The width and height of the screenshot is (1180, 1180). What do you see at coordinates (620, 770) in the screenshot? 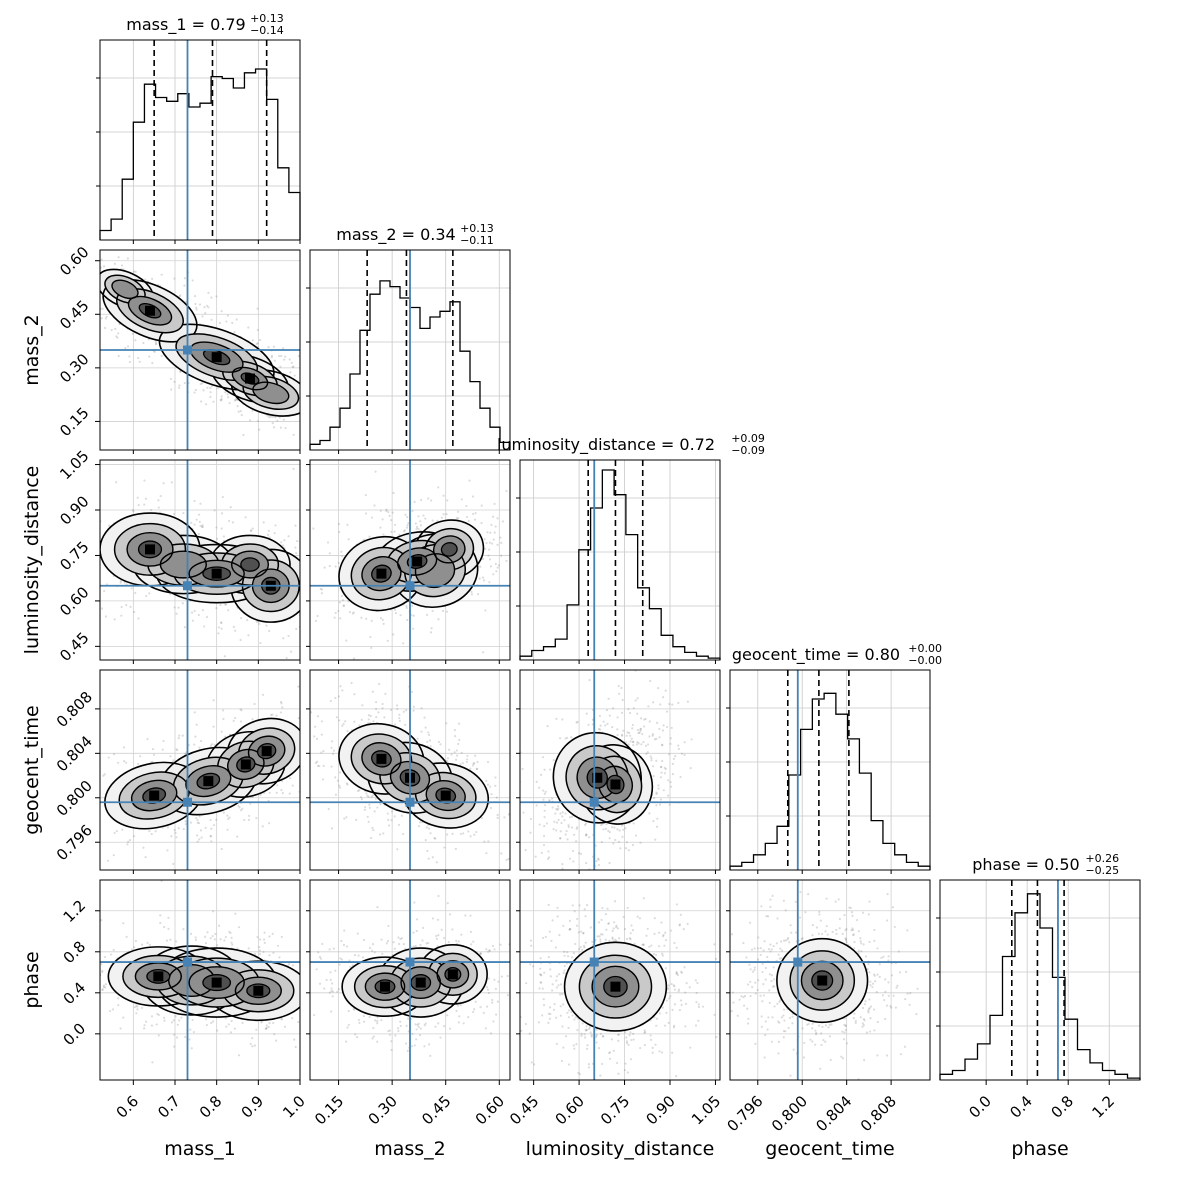
I see `scatter-panel-luminosity_distance-vs-geocent_time` at bounding box center [620, 770].